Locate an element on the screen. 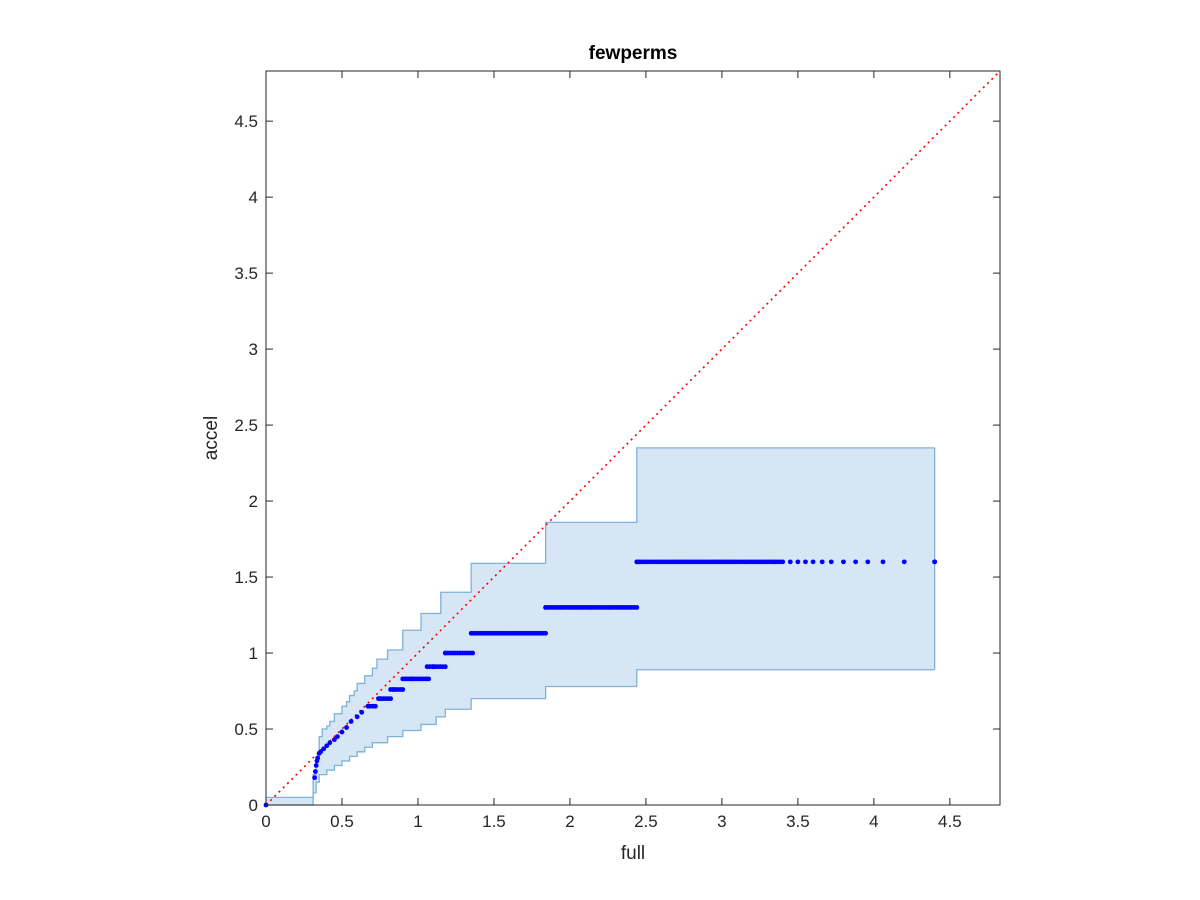 This screenshot has width=1200, height=900. x-tick-label: 2 is located at coordinates (569, 821).